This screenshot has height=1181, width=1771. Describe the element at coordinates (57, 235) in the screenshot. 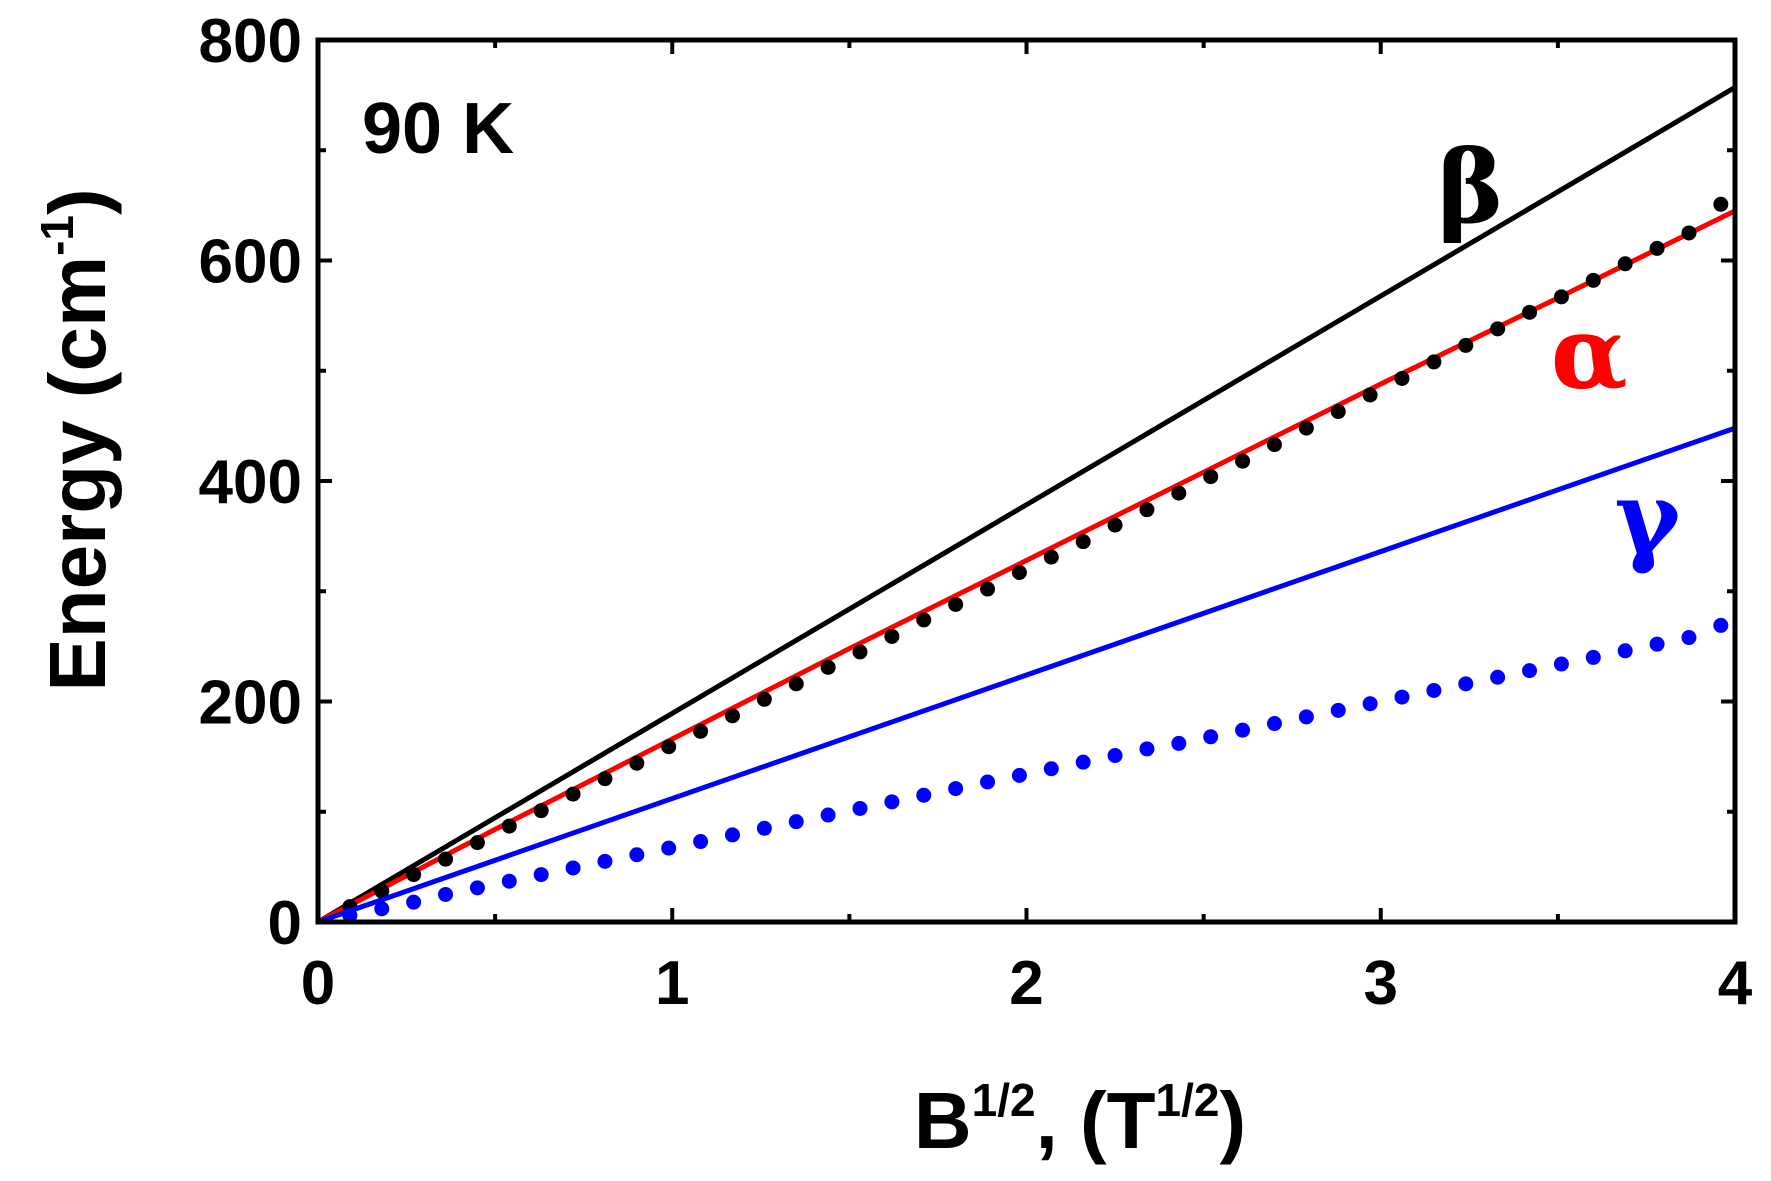

I see `y-axis-title-sup: -1` at that location.